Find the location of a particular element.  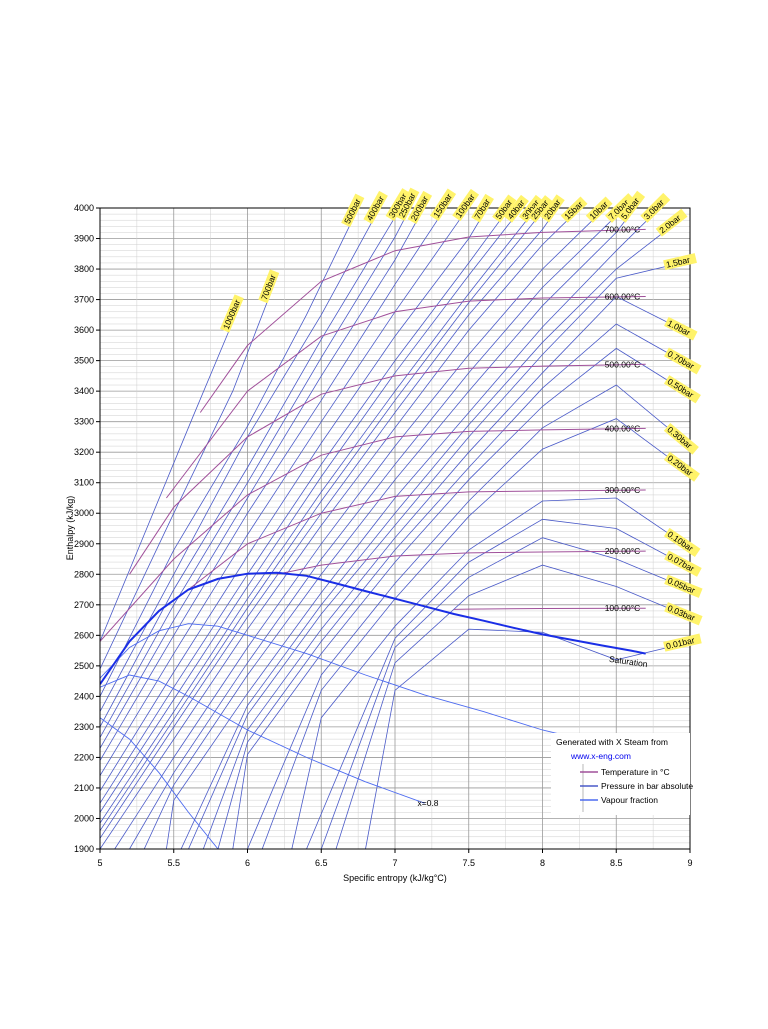

x-axis-title: Specific entropy (kJ/kg°C) is located at coordinates (395, 878).